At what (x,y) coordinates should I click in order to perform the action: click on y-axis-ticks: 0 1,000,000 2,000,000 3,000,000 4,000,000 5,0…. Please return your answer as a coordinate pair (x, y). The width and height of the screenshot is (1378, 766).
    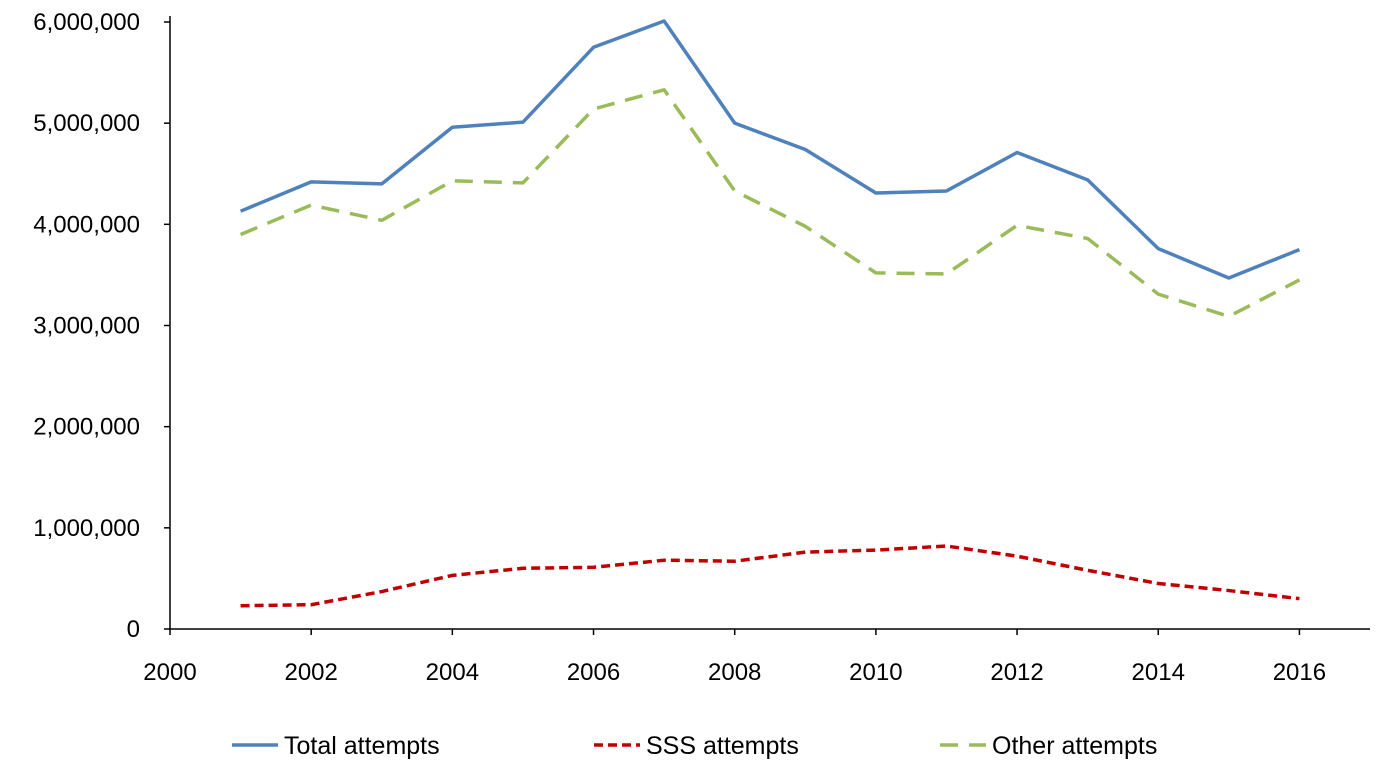
    Looking at the image, I should click on (101, 326).